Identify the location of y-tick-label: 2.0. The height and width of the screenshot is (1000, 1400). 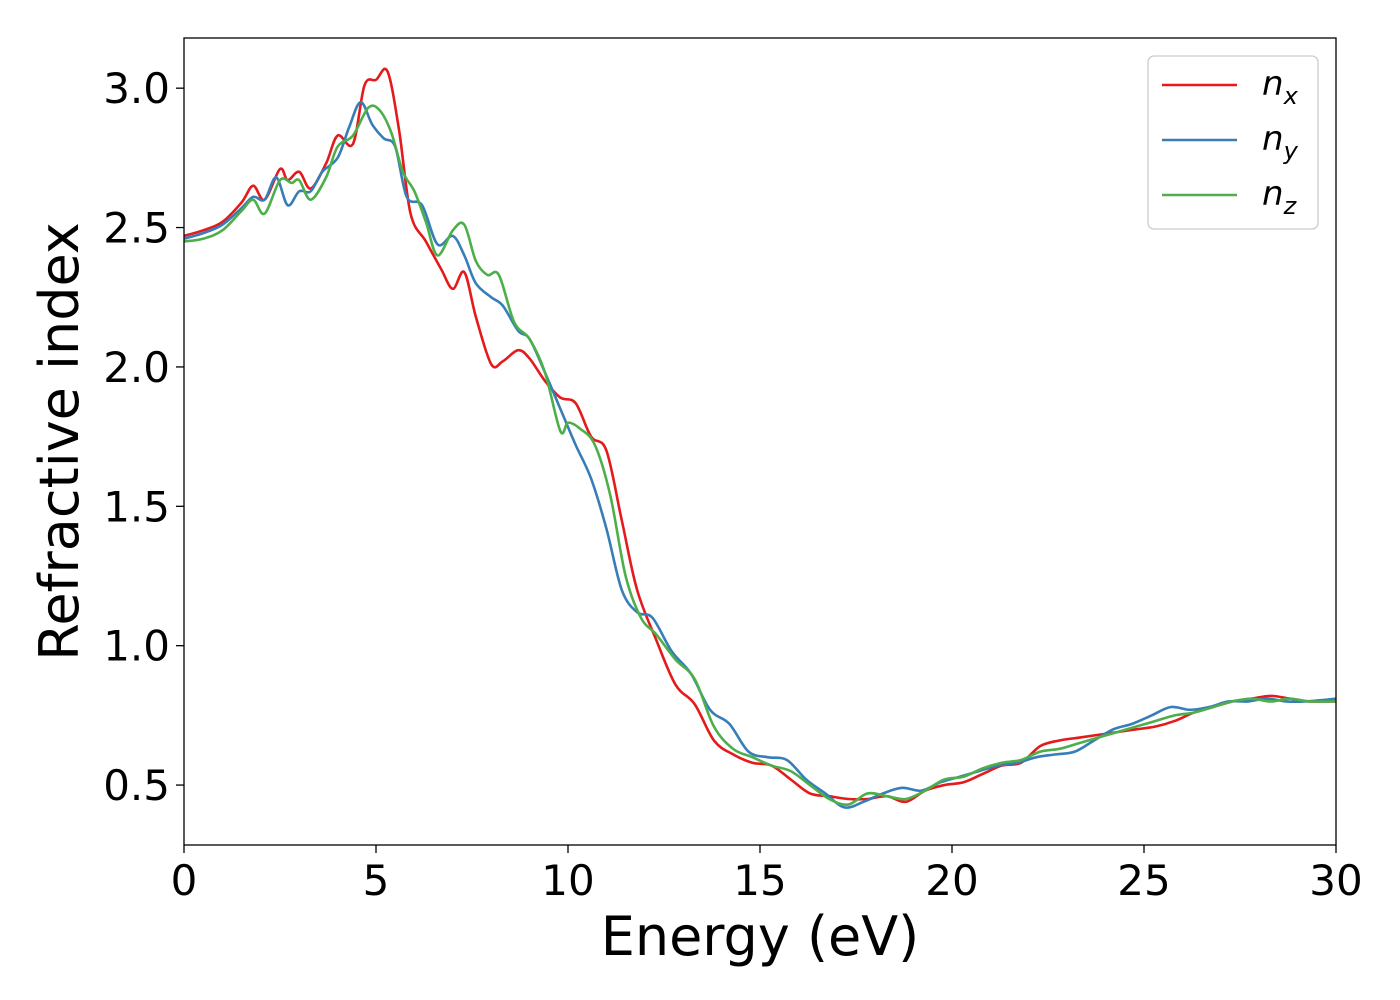
(136, 367).